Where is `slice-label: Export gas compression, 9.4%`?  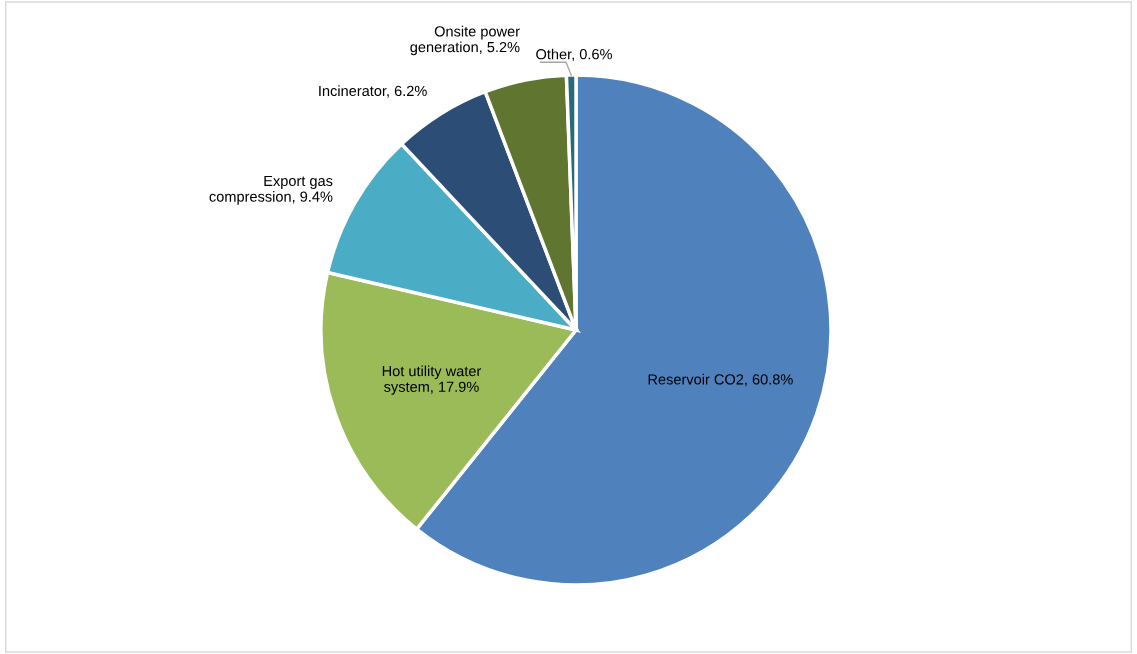 slice-label: Export gas compression, 9.4% is located at coordinates (271, 190).